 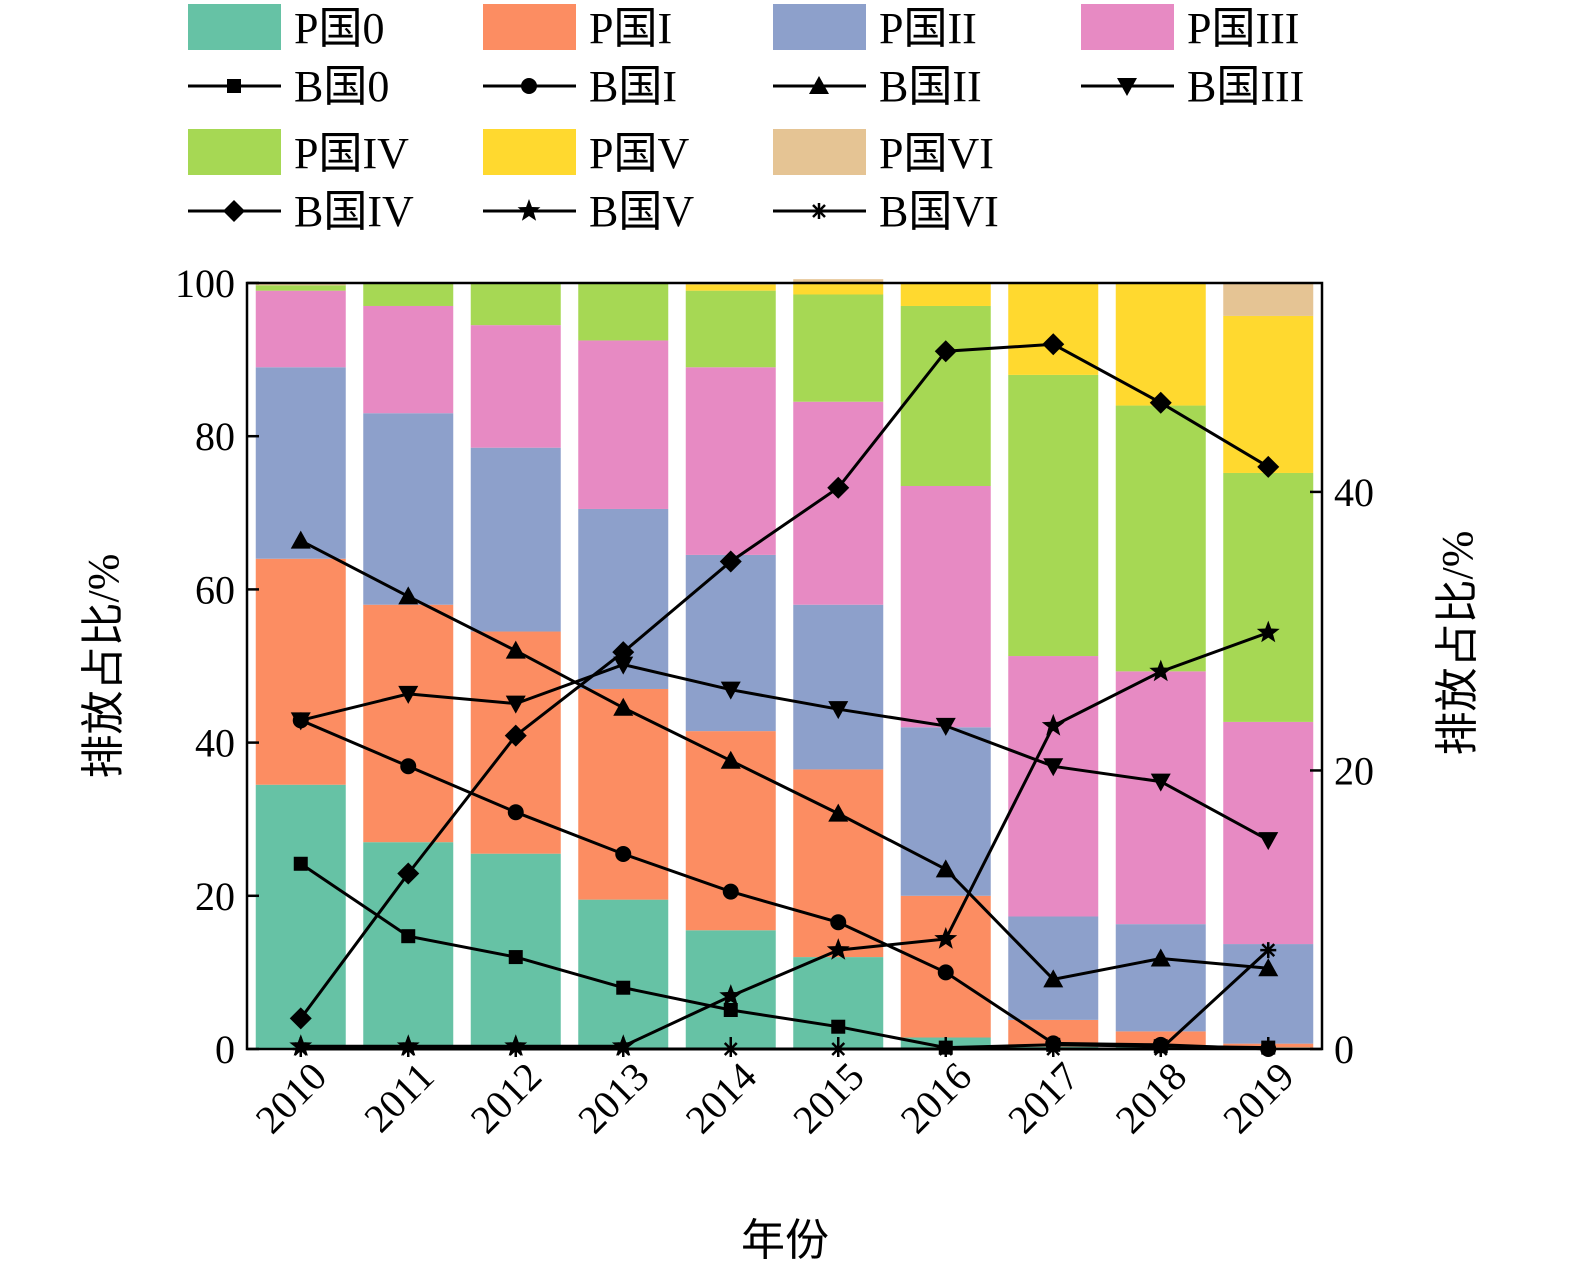 I want to click on point-B国V-2019, so click(x=1268, y=631).